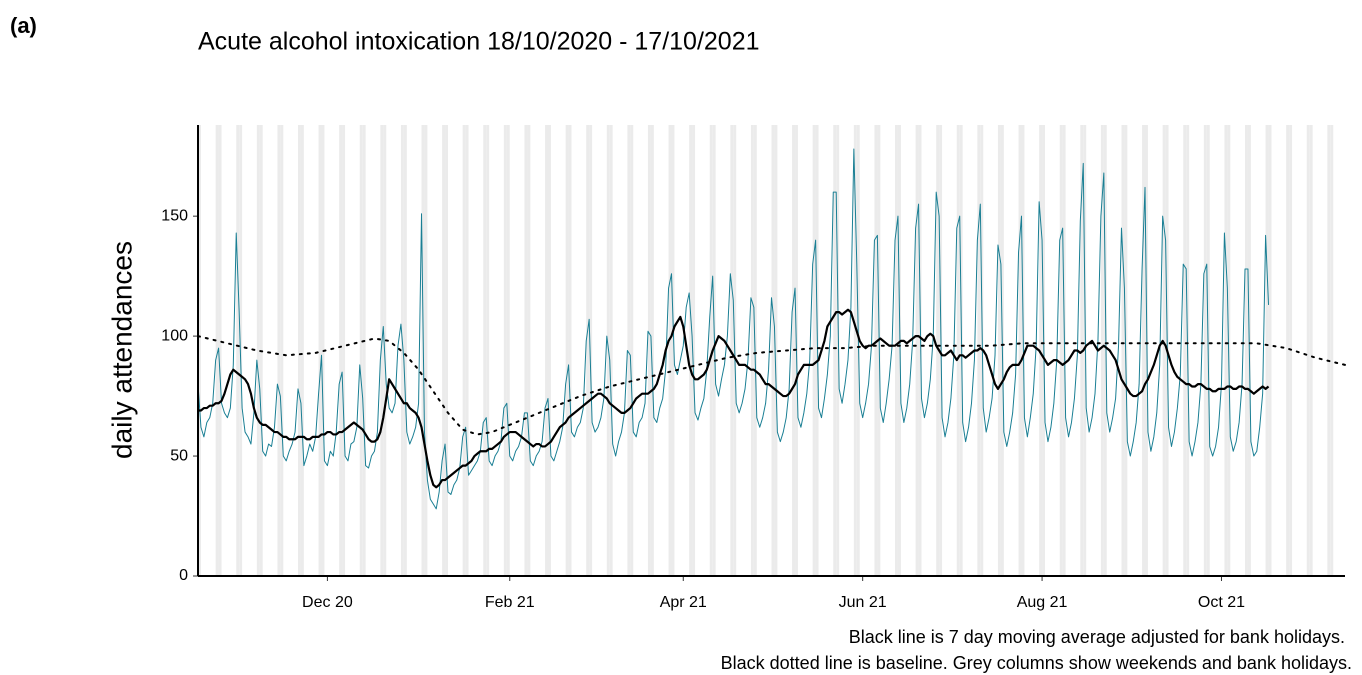 The width and height of the screenshot is (1362, 675). What do you see at coordinates (327, 602) in the screenshot?
I see `x-tick-label: Dec 20` at bounding box center [327, 602].